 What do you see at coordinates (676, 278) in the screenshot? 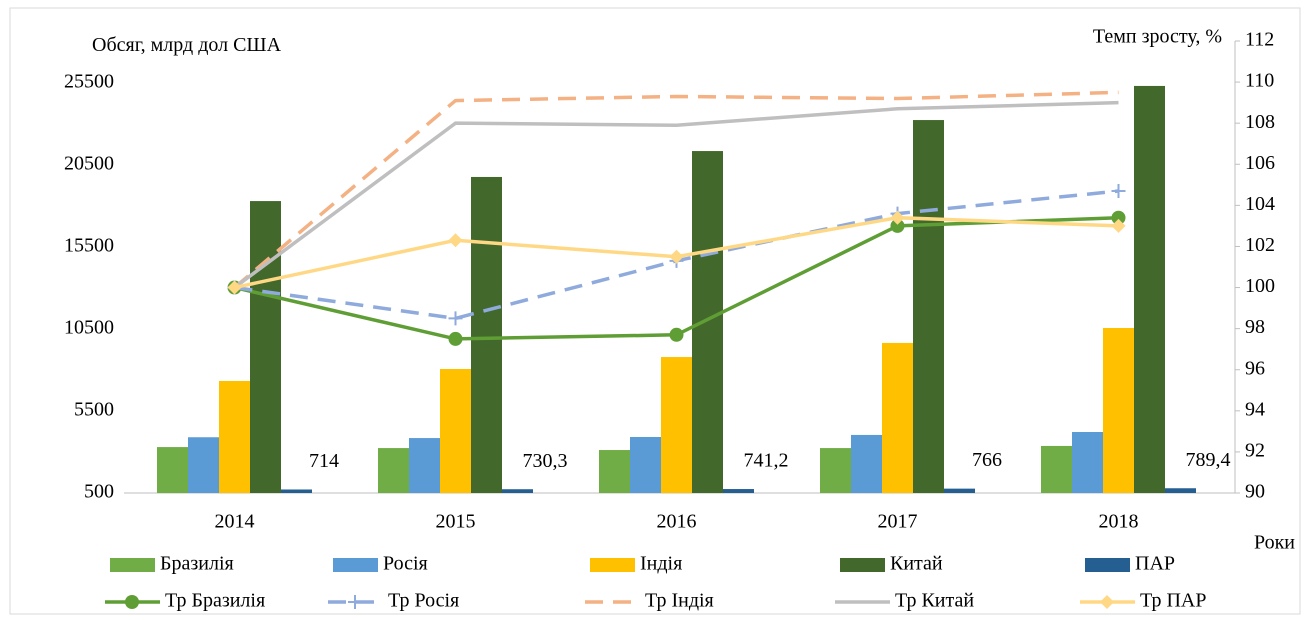
I see `line-series` at bounding box center [676, 278].